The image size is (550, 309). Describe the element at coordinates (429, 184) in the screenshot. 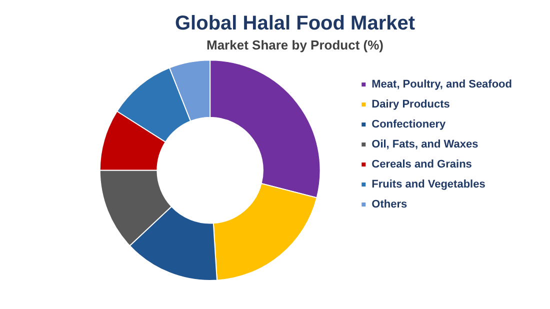

I see `legend-label: Fruits and Vegetables` at that location.